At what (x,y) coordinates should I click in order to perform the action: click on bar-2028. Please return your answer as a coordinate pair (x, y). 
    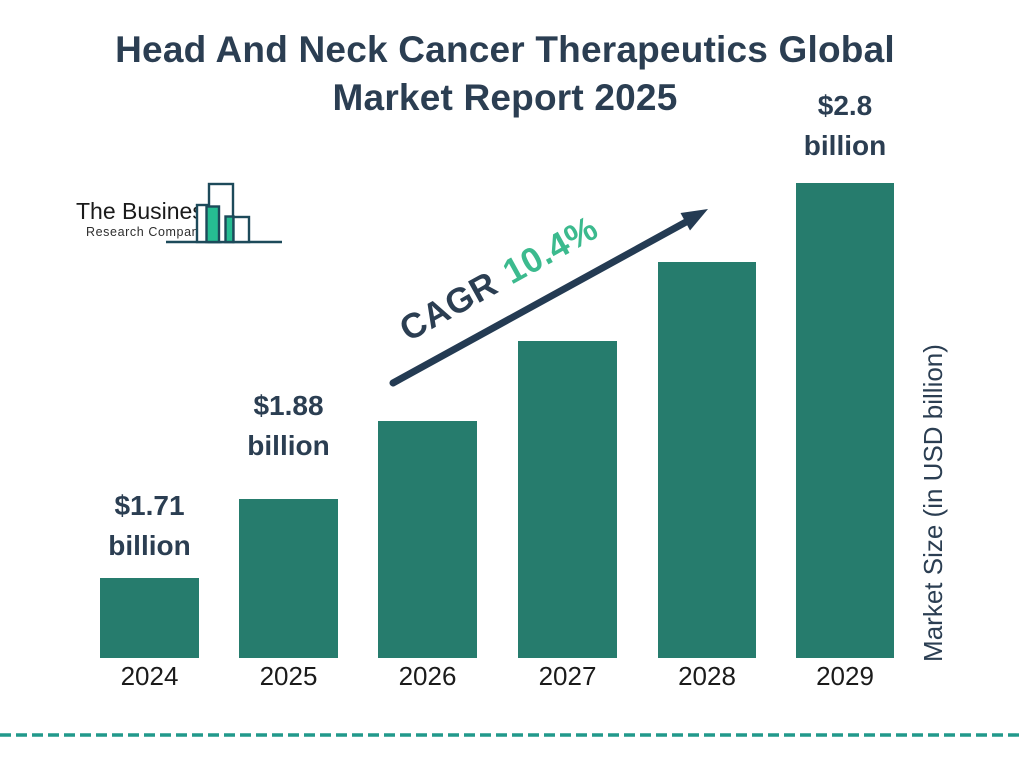
    Looking at the image, I should click on (707, 460).